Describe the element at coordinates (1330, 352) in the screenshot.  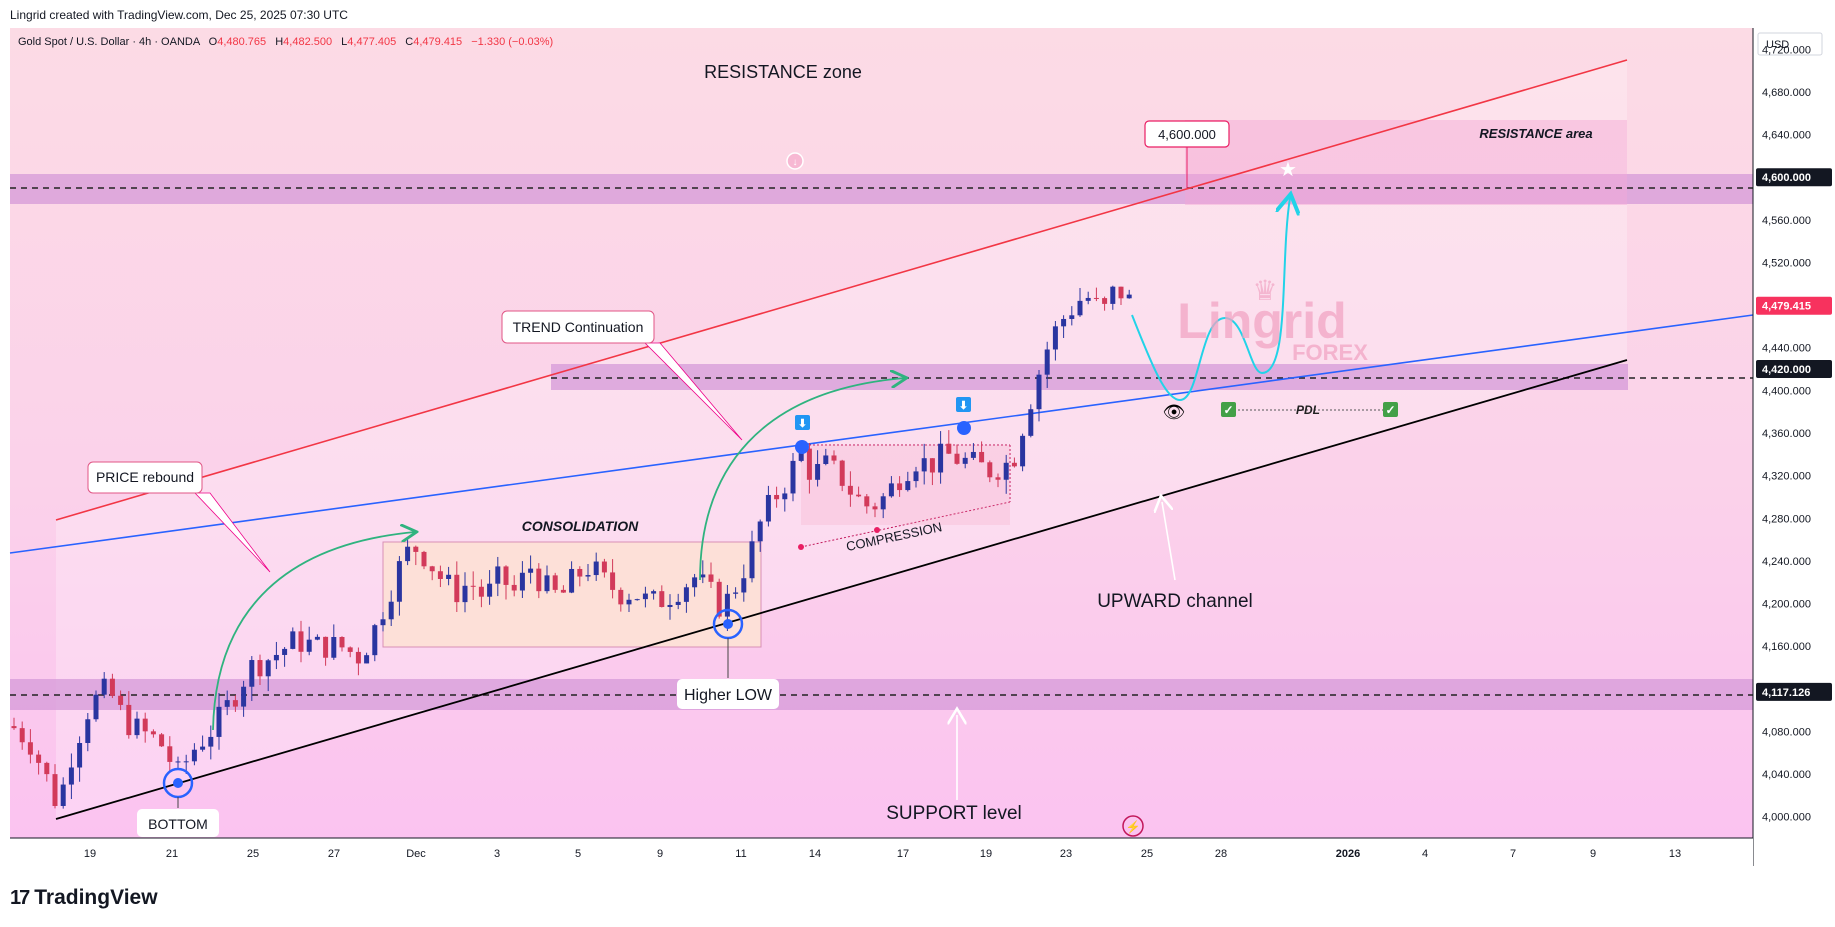
I see `watermark-line2: FOREX` at that location.